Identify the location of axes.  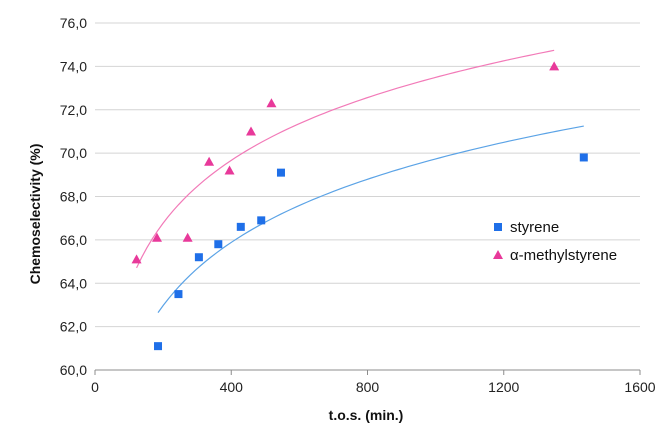
(367, 372).